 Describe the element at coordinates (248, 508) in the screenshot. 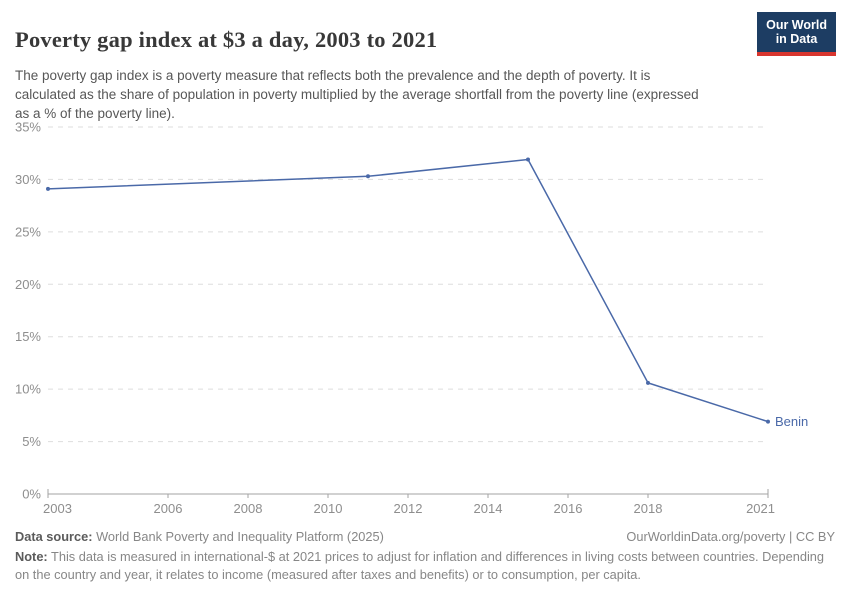

I see `x-axis-tick-label: 2008` at that location.